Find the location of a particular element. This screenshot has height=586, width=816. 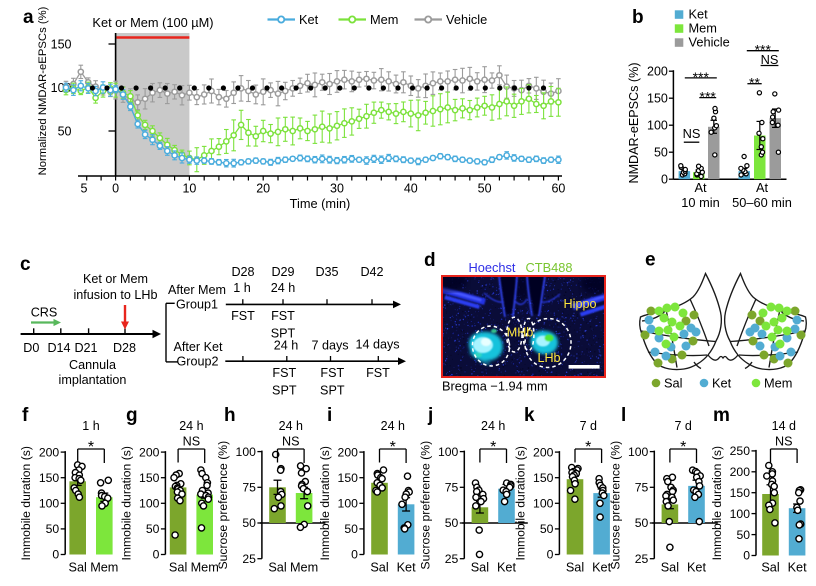

svg-text: D42 is located at coordinates (371, 272).